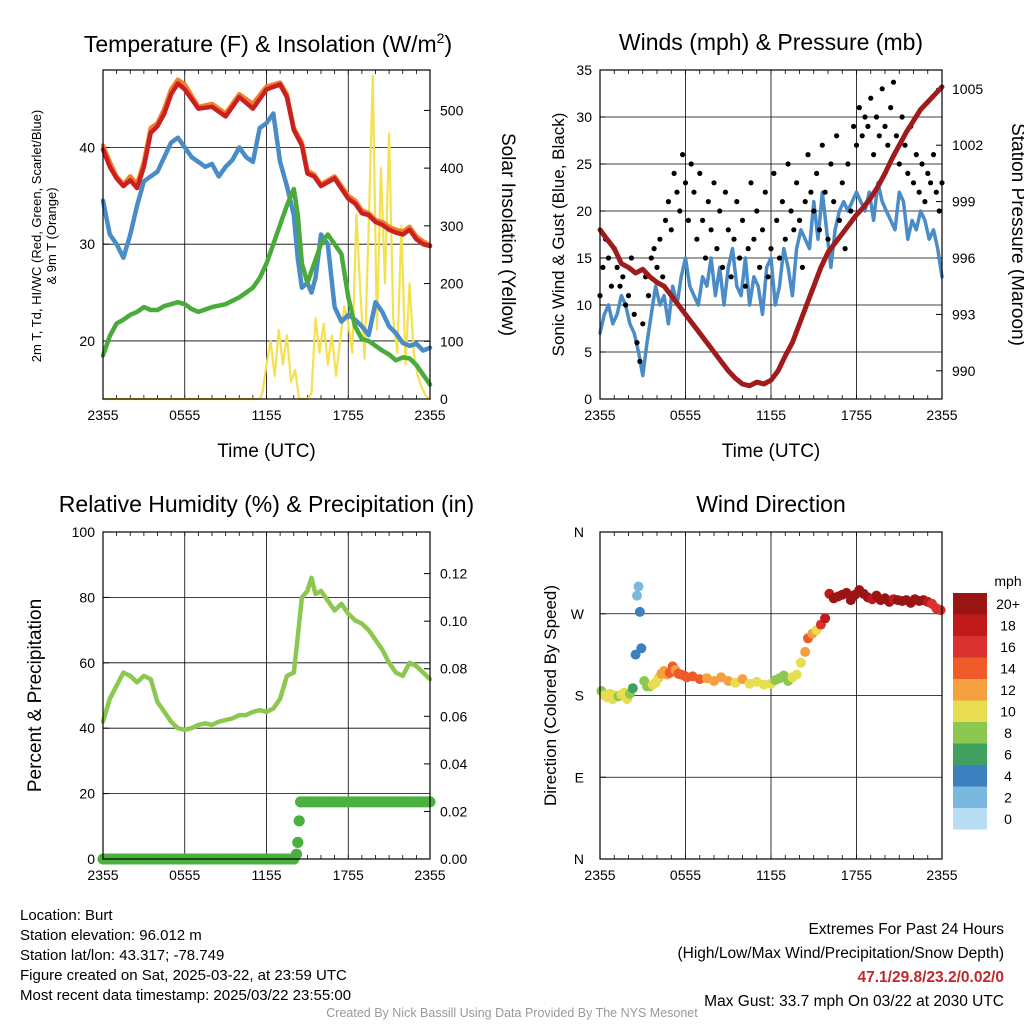 The image size is (1024, 1024). What do you see at coordinates (964, 314) in the screenshot?
I see `y2-tick-label: 993` at bounding box center [964, 314].